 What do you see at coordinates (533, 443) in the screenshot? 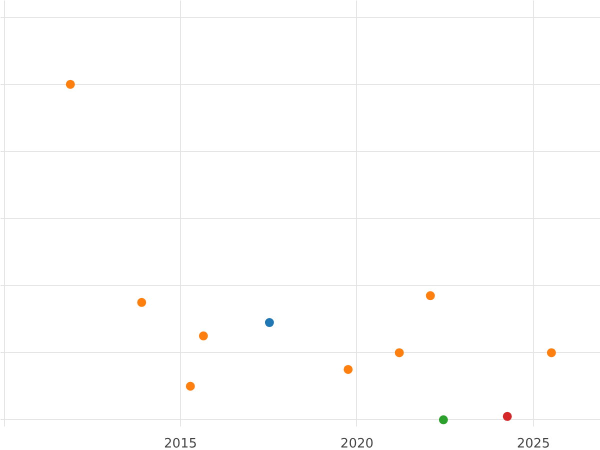
I see `x-tick-label: 2025` at bounding box center [533, 443].